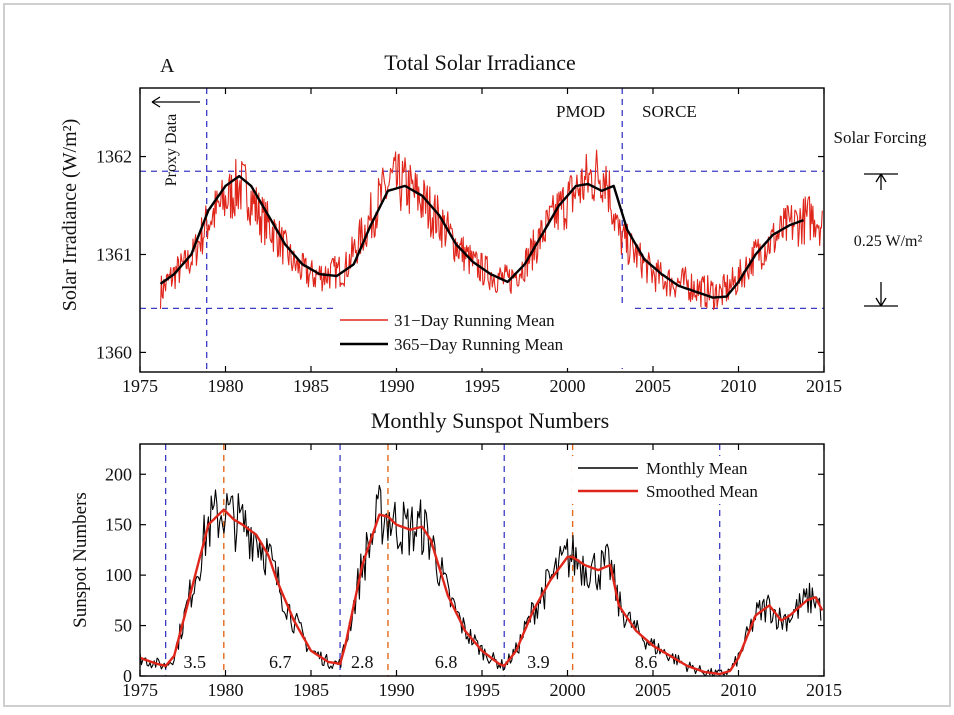  Describe the element at coordinates (194, 662) in the screenshot. I see `cycle-length-label: 3.5` at that location.